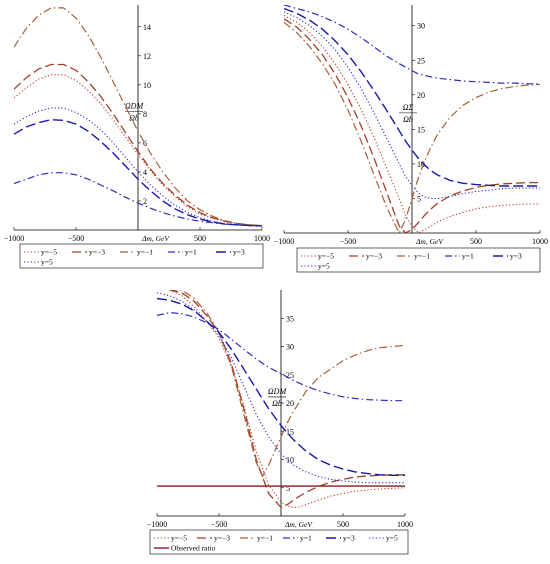  I want to click on y-tick-label: 14, so click(147, 27).